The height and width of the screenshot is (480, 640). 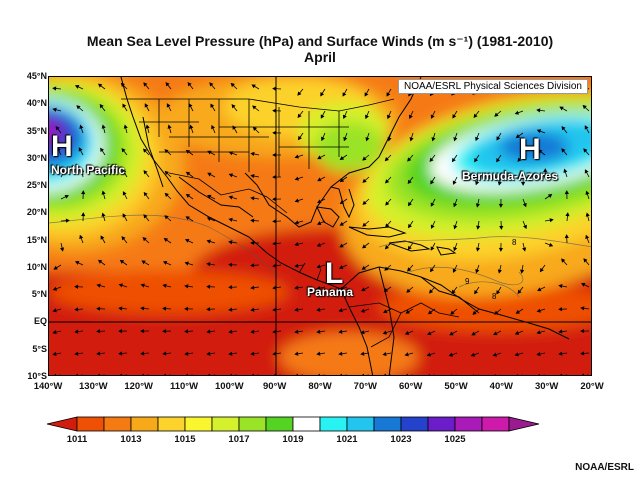 I want to click on lon-label: 50°W, so click(x=456, y=386).